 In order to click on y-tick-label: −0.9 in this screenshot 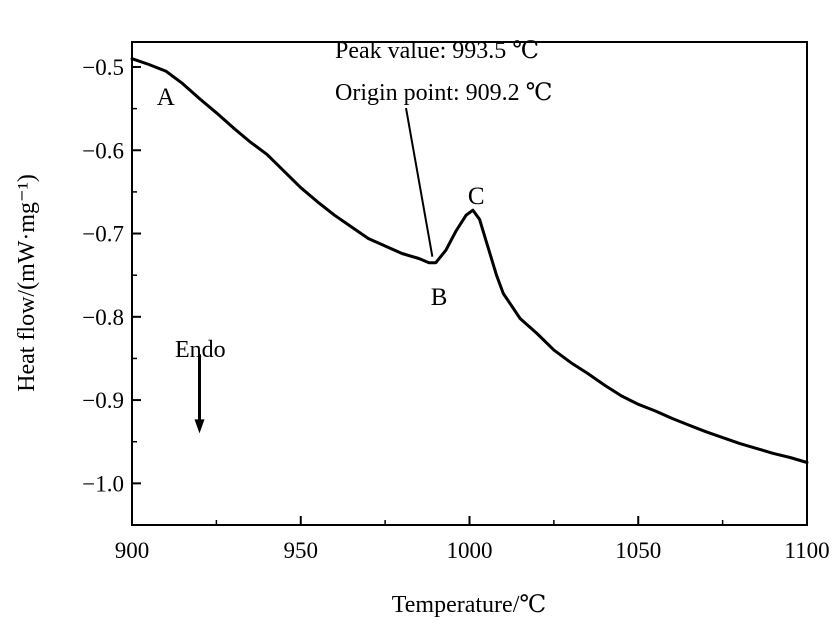, I will do `click(103, 400)`.